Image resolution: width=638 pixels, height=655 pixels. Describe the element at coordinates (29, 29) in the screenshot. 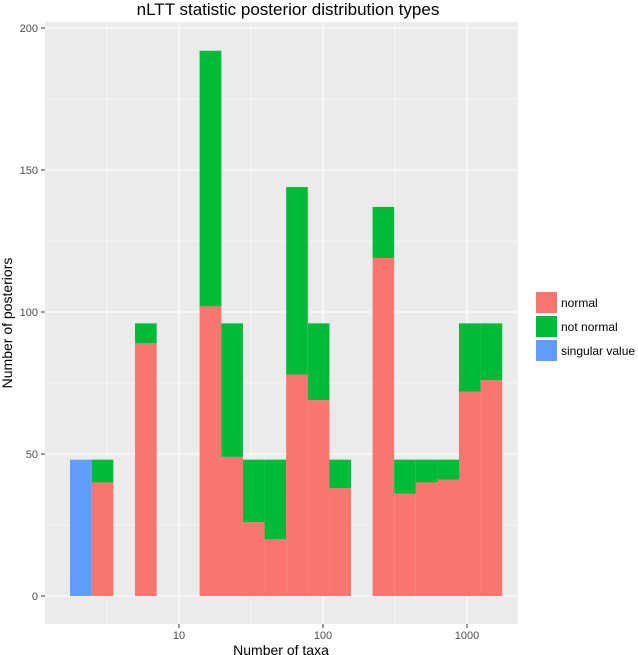

I see `y-tick-label: 200` at that location.